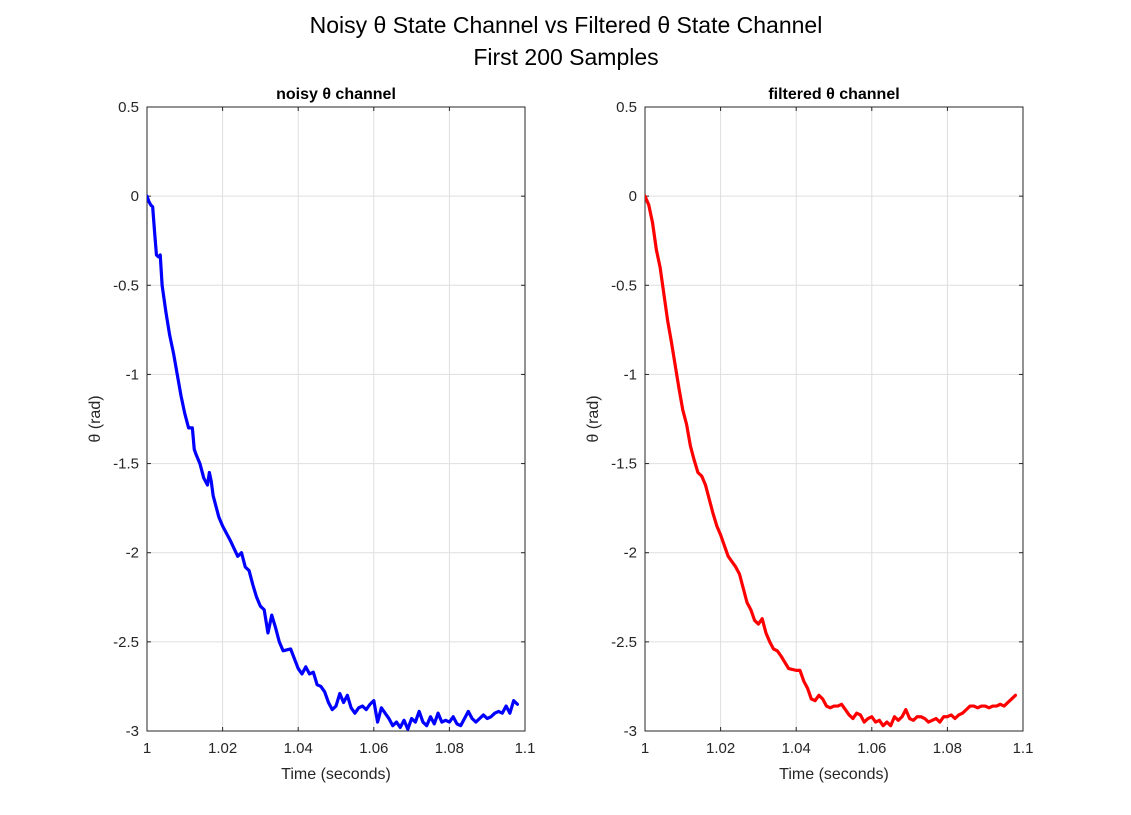 The width and height of the screenshot is (1131, 815). Describe the element at coordinates (525, 748) in the screenshot. I see `noisy-xtick-label: 1.1` at that location.